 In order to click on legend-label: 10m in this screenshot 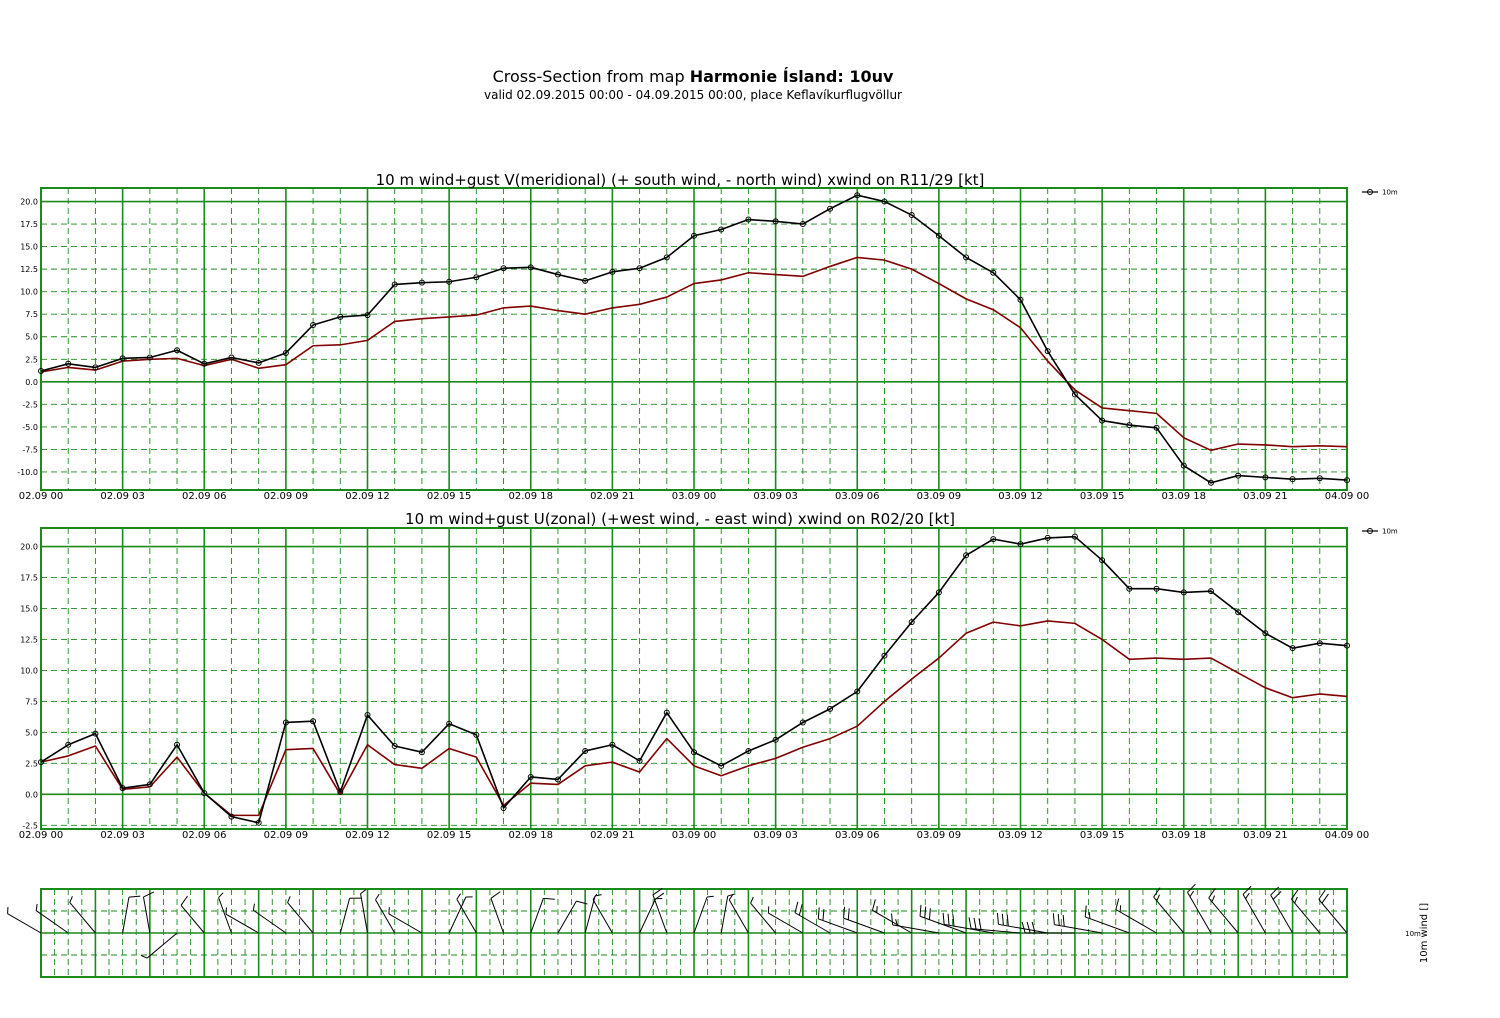, I will do `click(1390, 193)`.